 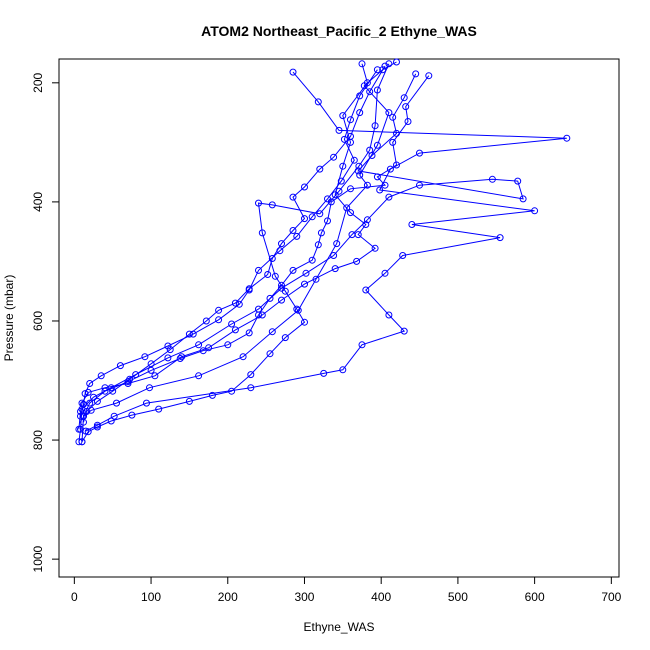 What do you see at coordinates (38, 440) in the screenshot?
I see `y-tick-label: 800` at bounding box center [38, 440].